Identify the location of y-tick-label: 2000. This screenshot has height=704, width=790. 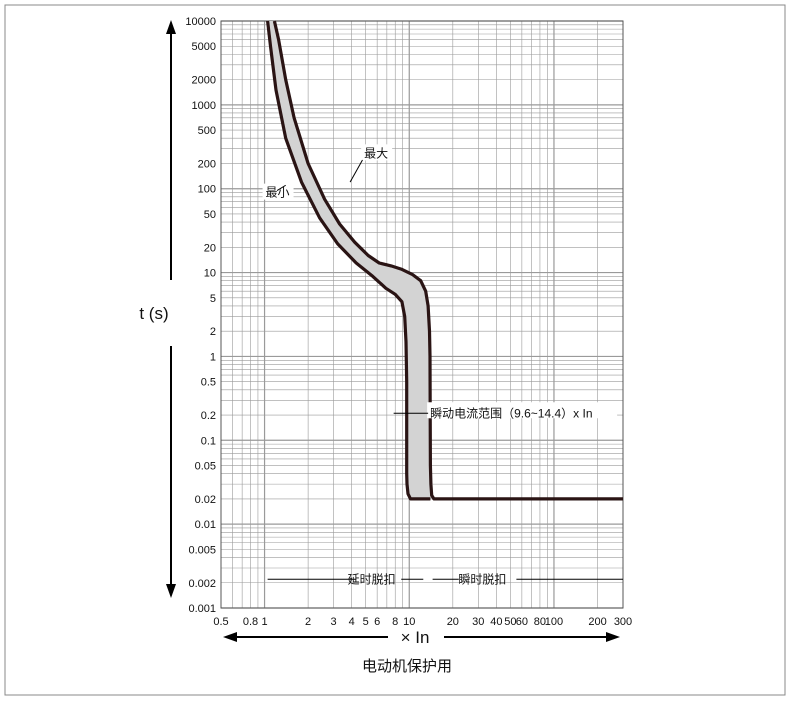
(204, 81).